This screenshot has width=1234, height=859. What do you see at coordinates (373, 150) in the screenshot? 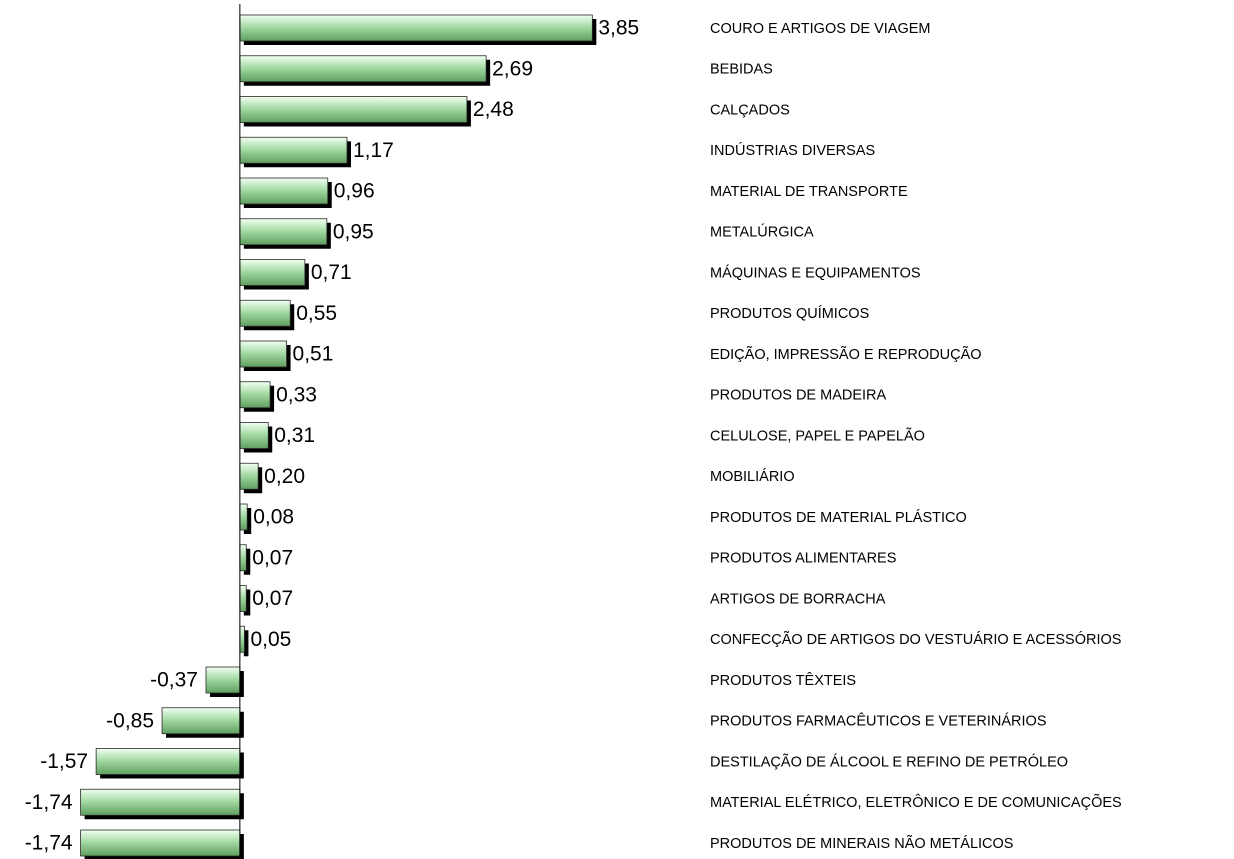
I see `value-label: 1,17` at bounding box center [373, 150].